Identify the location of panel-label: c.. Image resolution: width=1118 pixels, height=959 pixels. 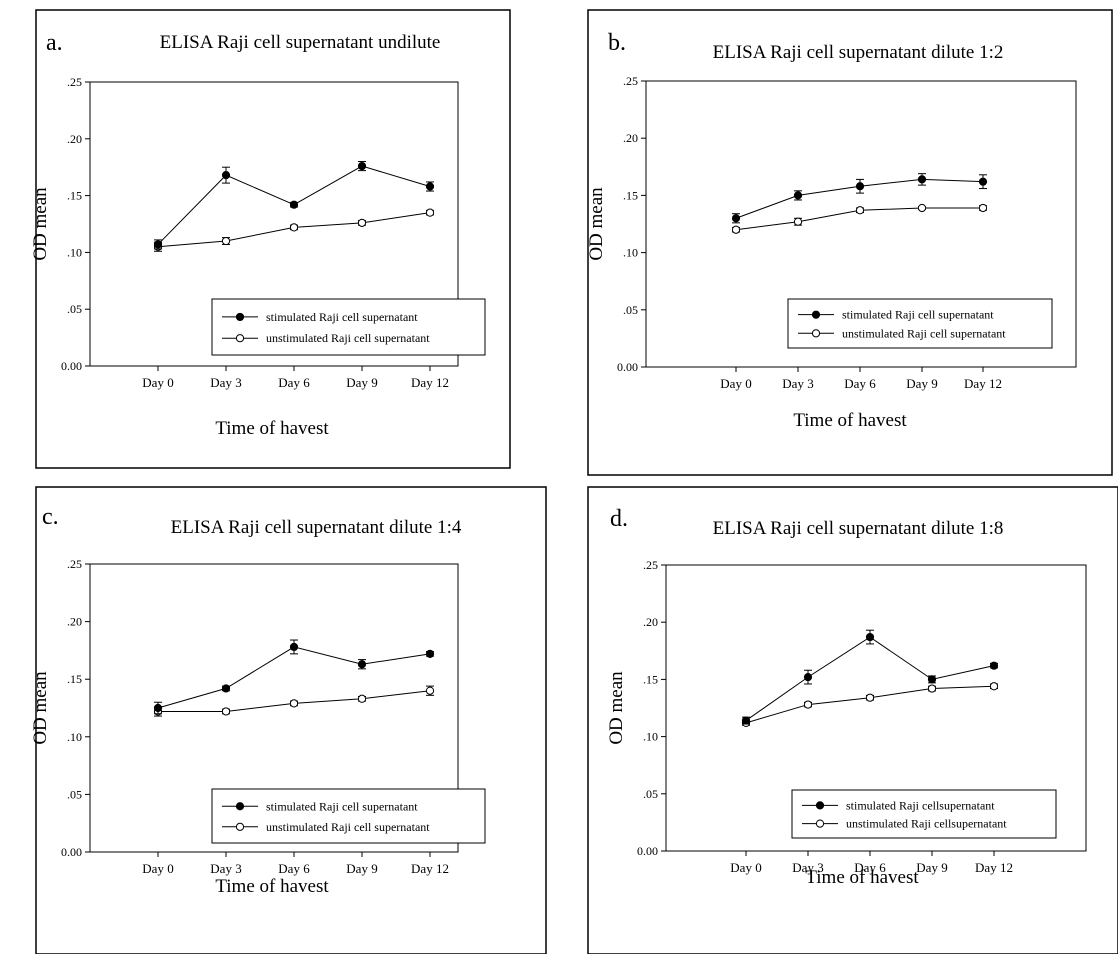
(50, 517).